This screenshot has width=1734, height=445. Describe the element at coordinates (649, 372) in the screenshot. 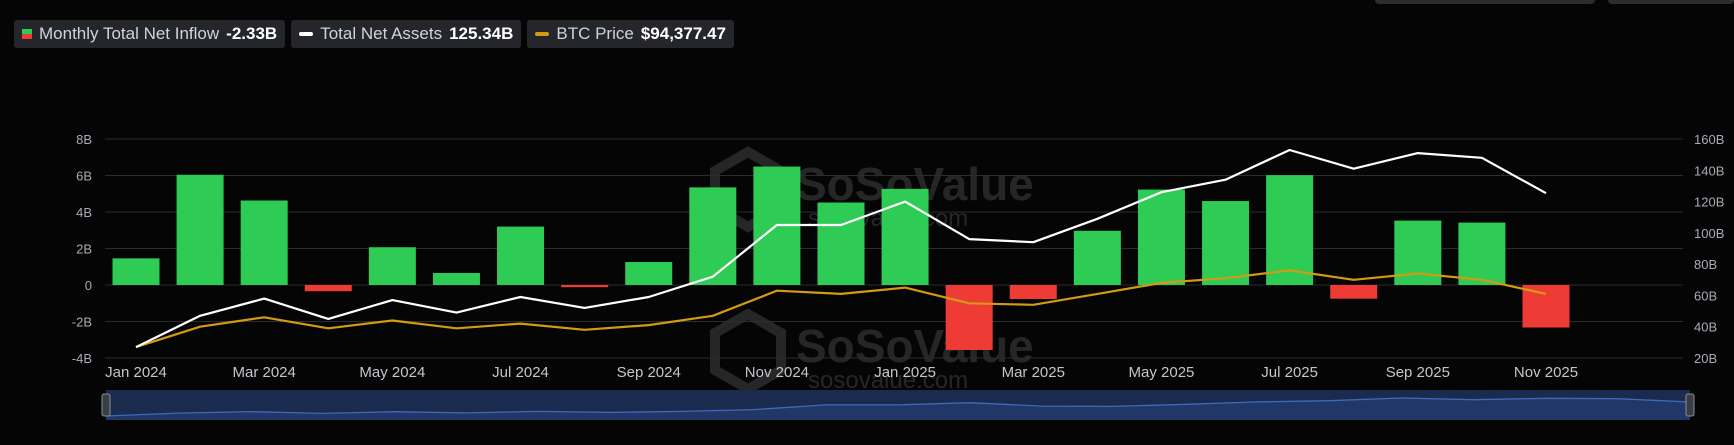

I see `x-tick-label: Sep 2024` at that location.